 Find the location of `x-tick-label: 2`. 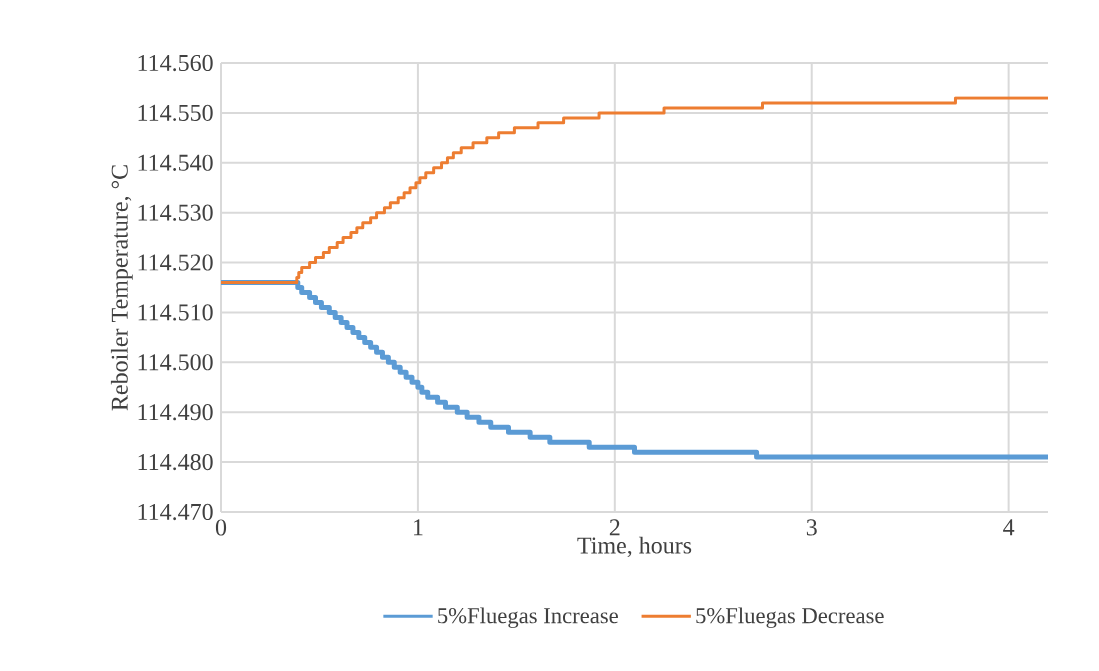

x-tick-label: 2 is located at coordinates (614, 527).